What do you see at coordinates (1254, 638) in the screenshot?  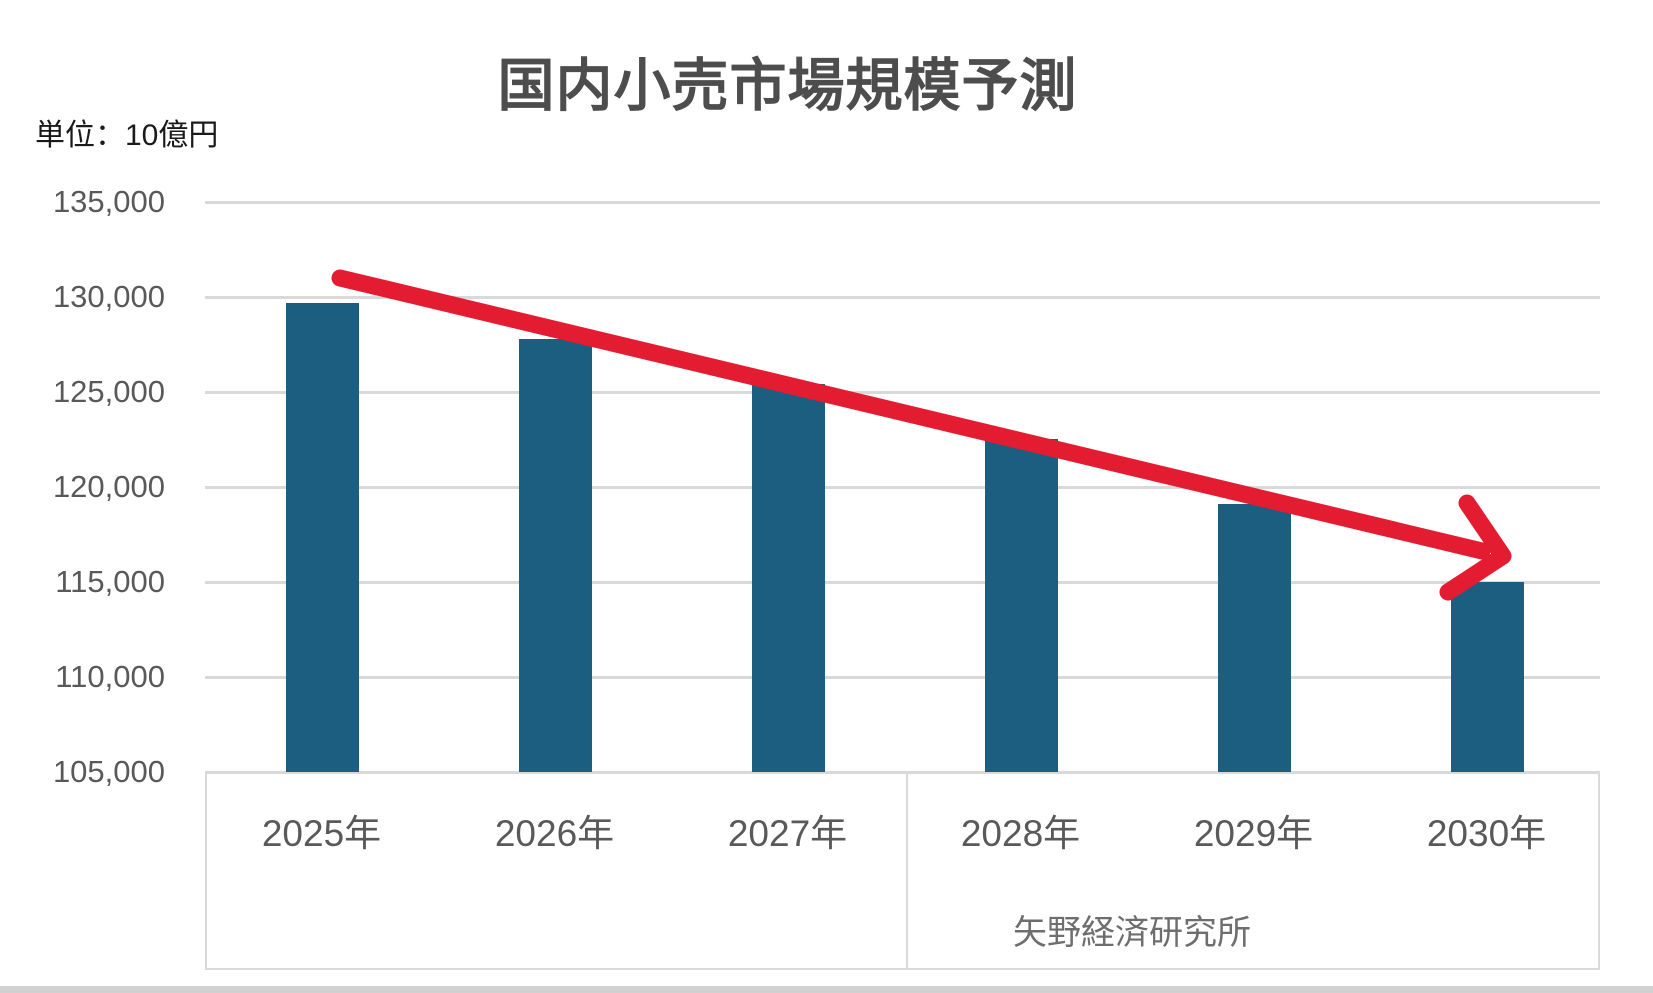 I see `bar-2029年` at bounding box center [1254, 638].